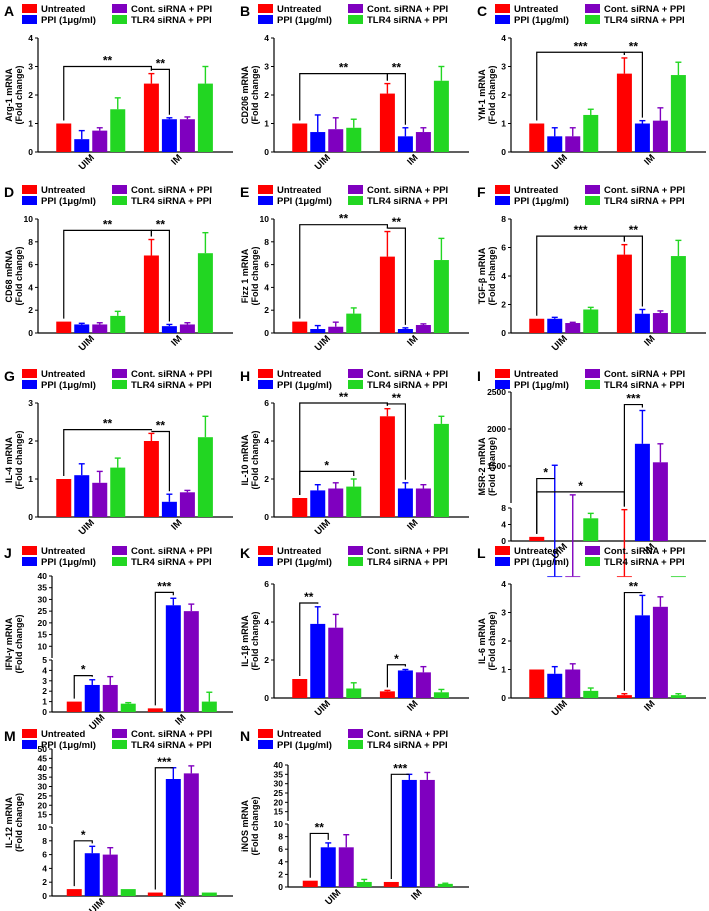 The width and height of the screenshot is (709, 911). I want to click on y-axis-label-line1: CD206 mRNA, so click(245, 94).